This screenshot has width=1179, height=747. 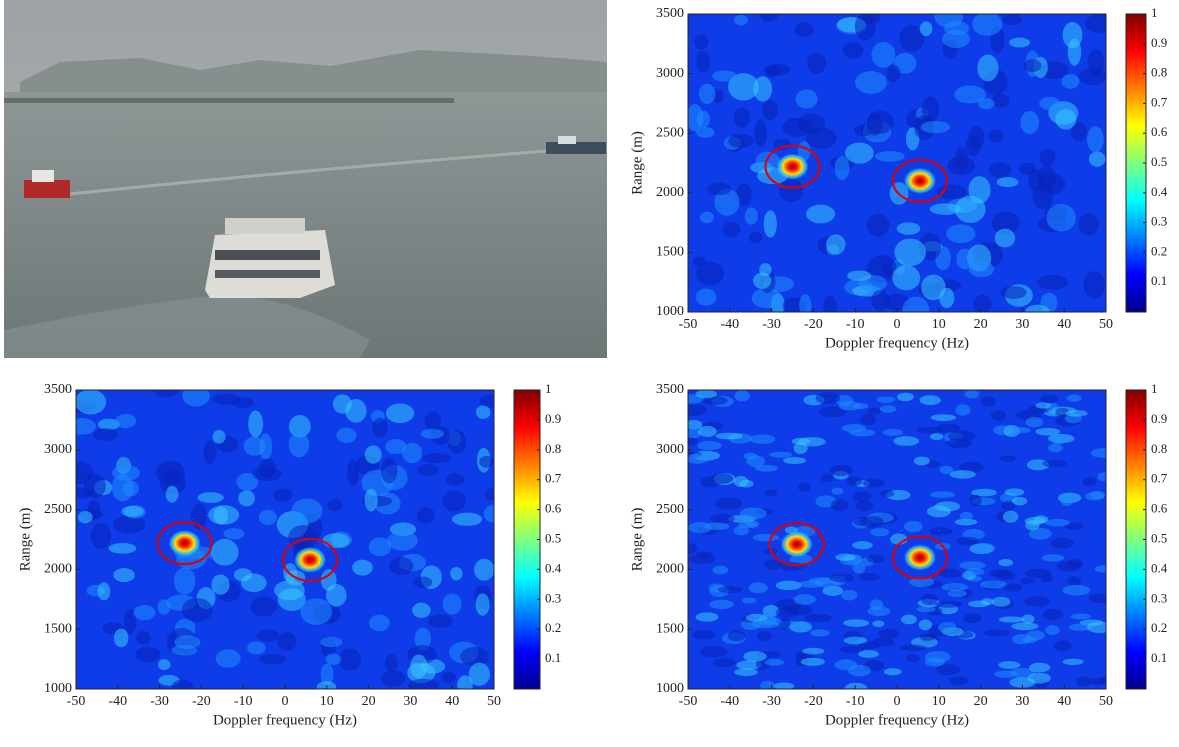 What do you see at coordinates (670, 311) in the screenshot?
I see `y-tick-label: 1000` at bounding box center [670, 311].